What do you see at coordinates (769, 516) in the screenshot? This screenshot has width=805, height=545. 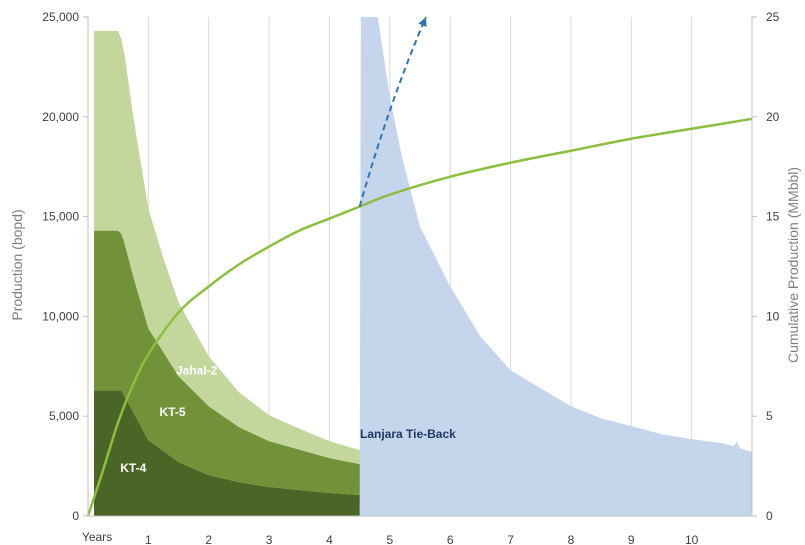 I see `right-tick-label: 0` at bounding box center [769, 516].